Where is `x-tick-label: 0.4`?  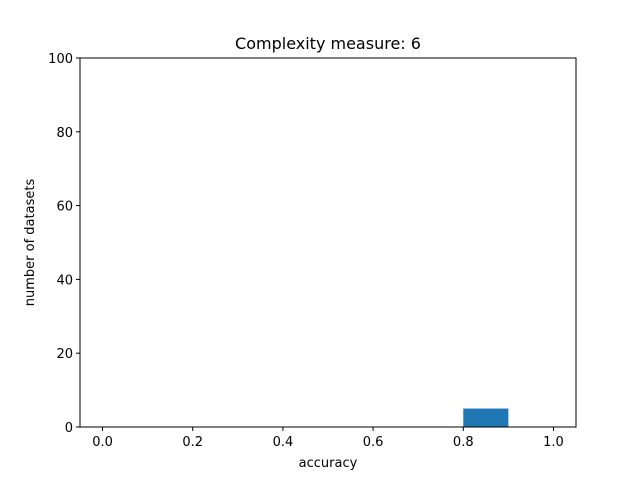 x-tick-label: 0.4 is located at coordinates (283, 442).